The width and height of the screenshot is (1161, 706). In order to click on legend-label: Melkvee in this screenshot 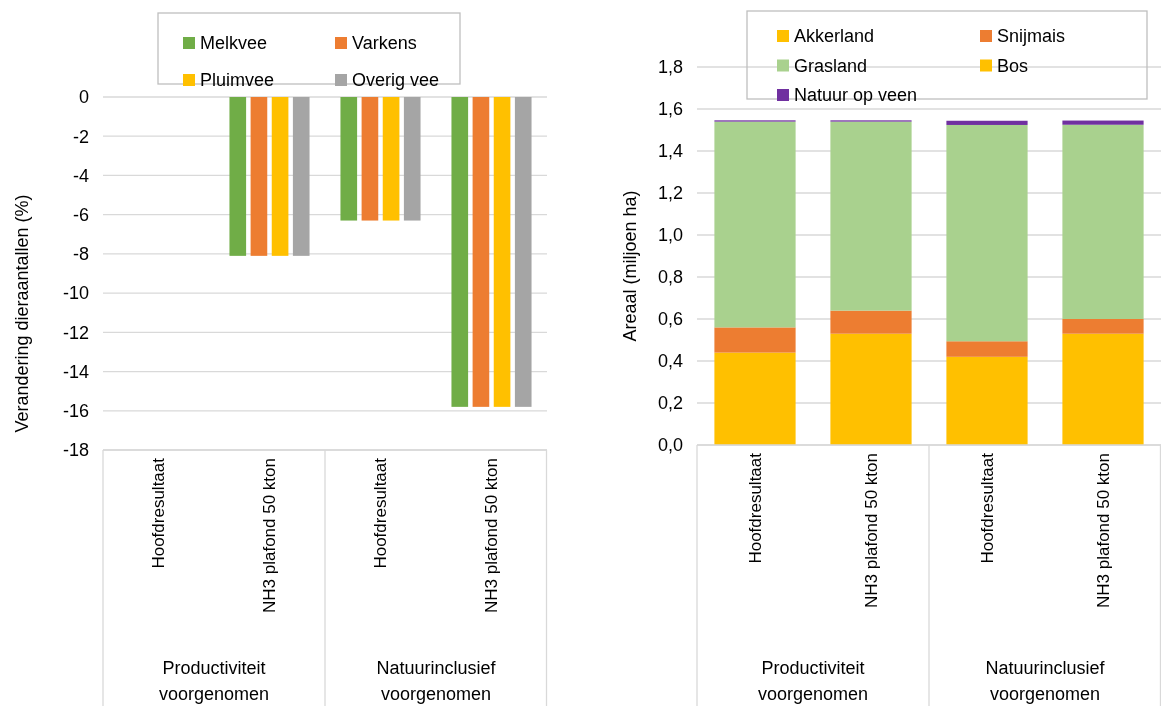, I will do `click(234, 43)`.